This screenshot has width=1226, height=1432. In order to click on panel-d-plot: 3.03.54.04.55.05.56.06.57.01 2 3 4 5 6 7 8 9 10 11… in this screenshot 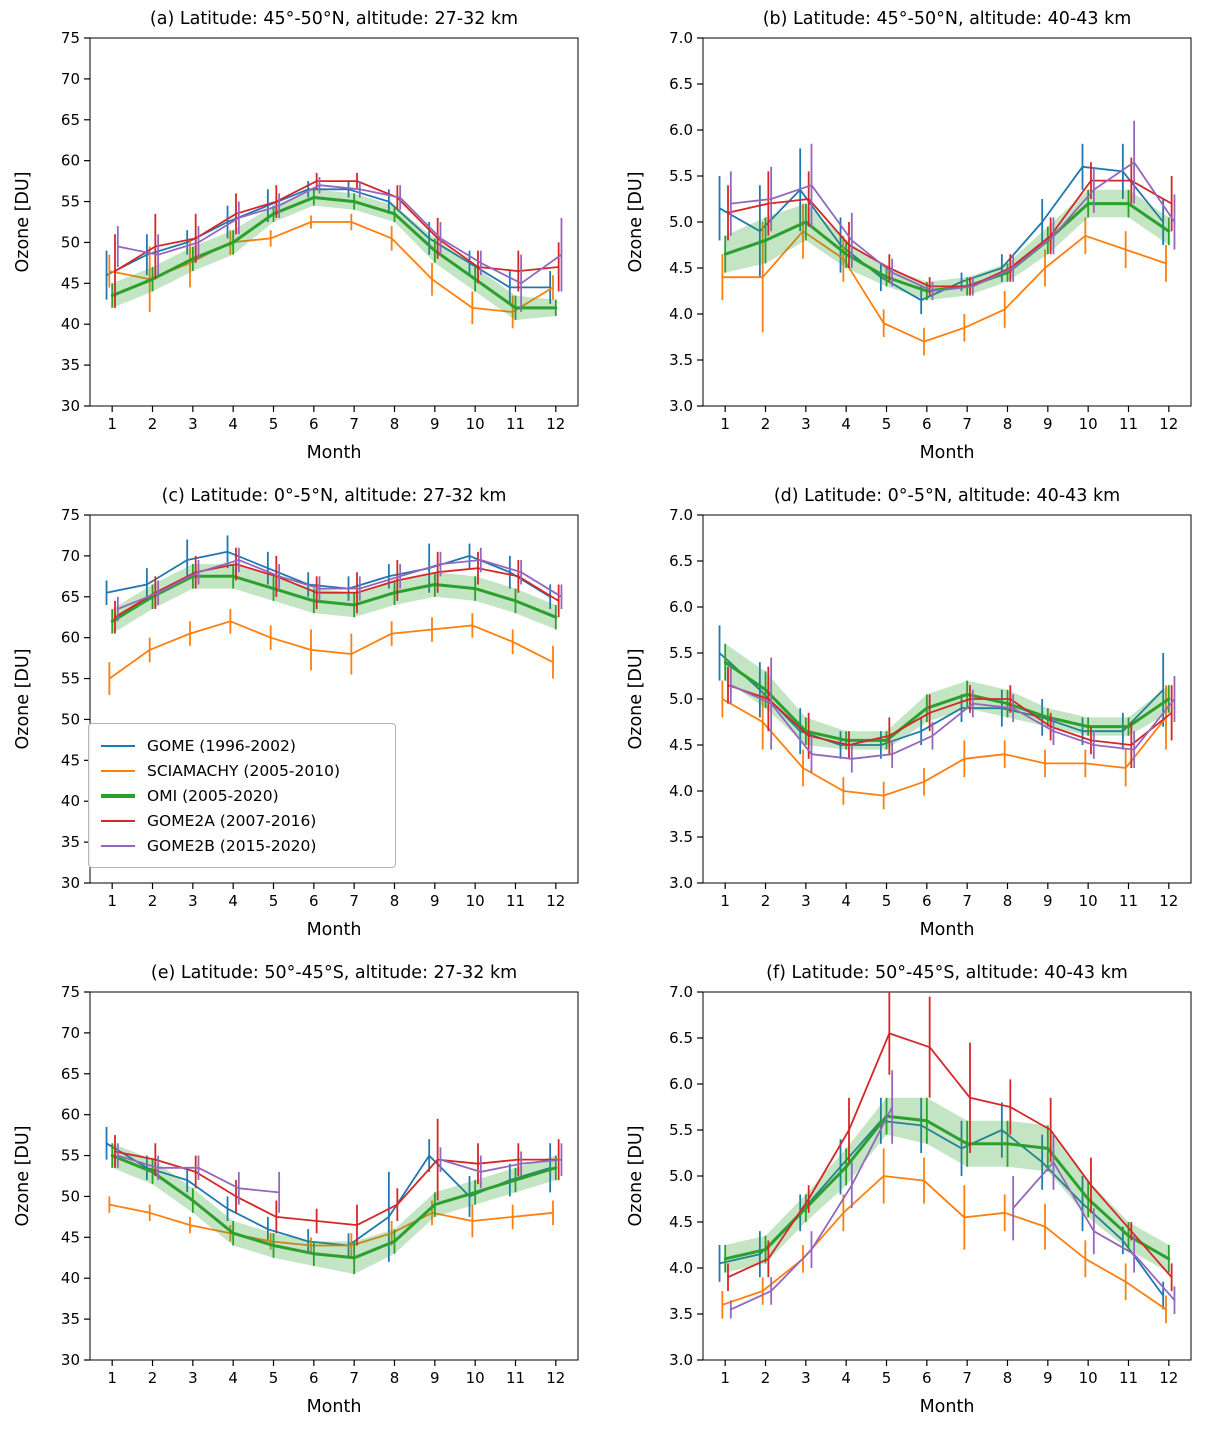, I will do `click(909, 713)`.